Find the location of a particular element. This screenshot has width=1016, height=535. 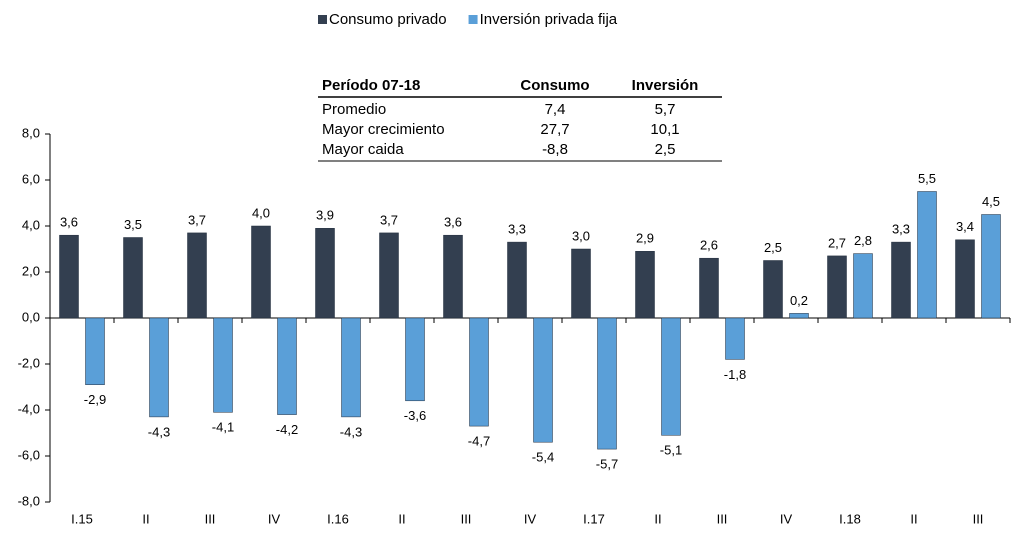

value-label: 4,5 is located at coordinates (991, 201).